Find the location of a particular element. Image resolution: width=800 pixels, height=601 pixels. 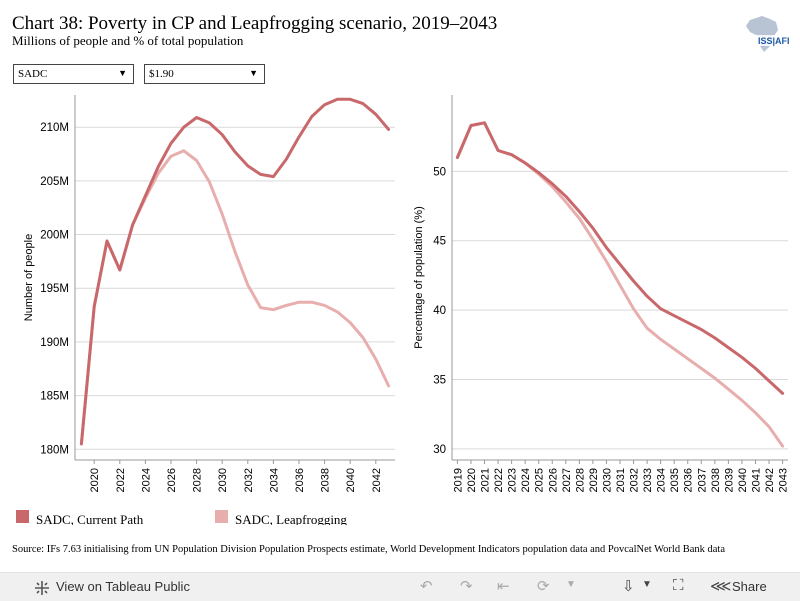

x-tick-label: 2031 is located at coordinates (621, 480).